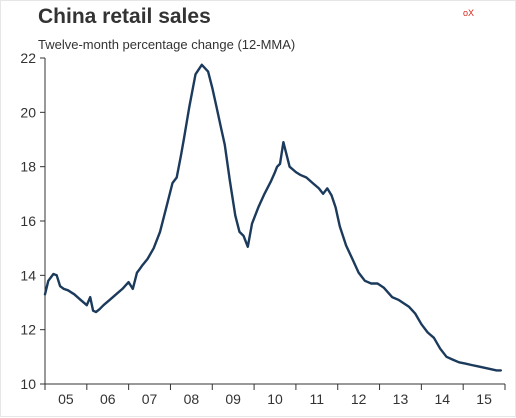 The image size is (516, 418). Describe the element at coordinates (275, 399) in the screenshot. I see `x-tick-label: 10` at that location.